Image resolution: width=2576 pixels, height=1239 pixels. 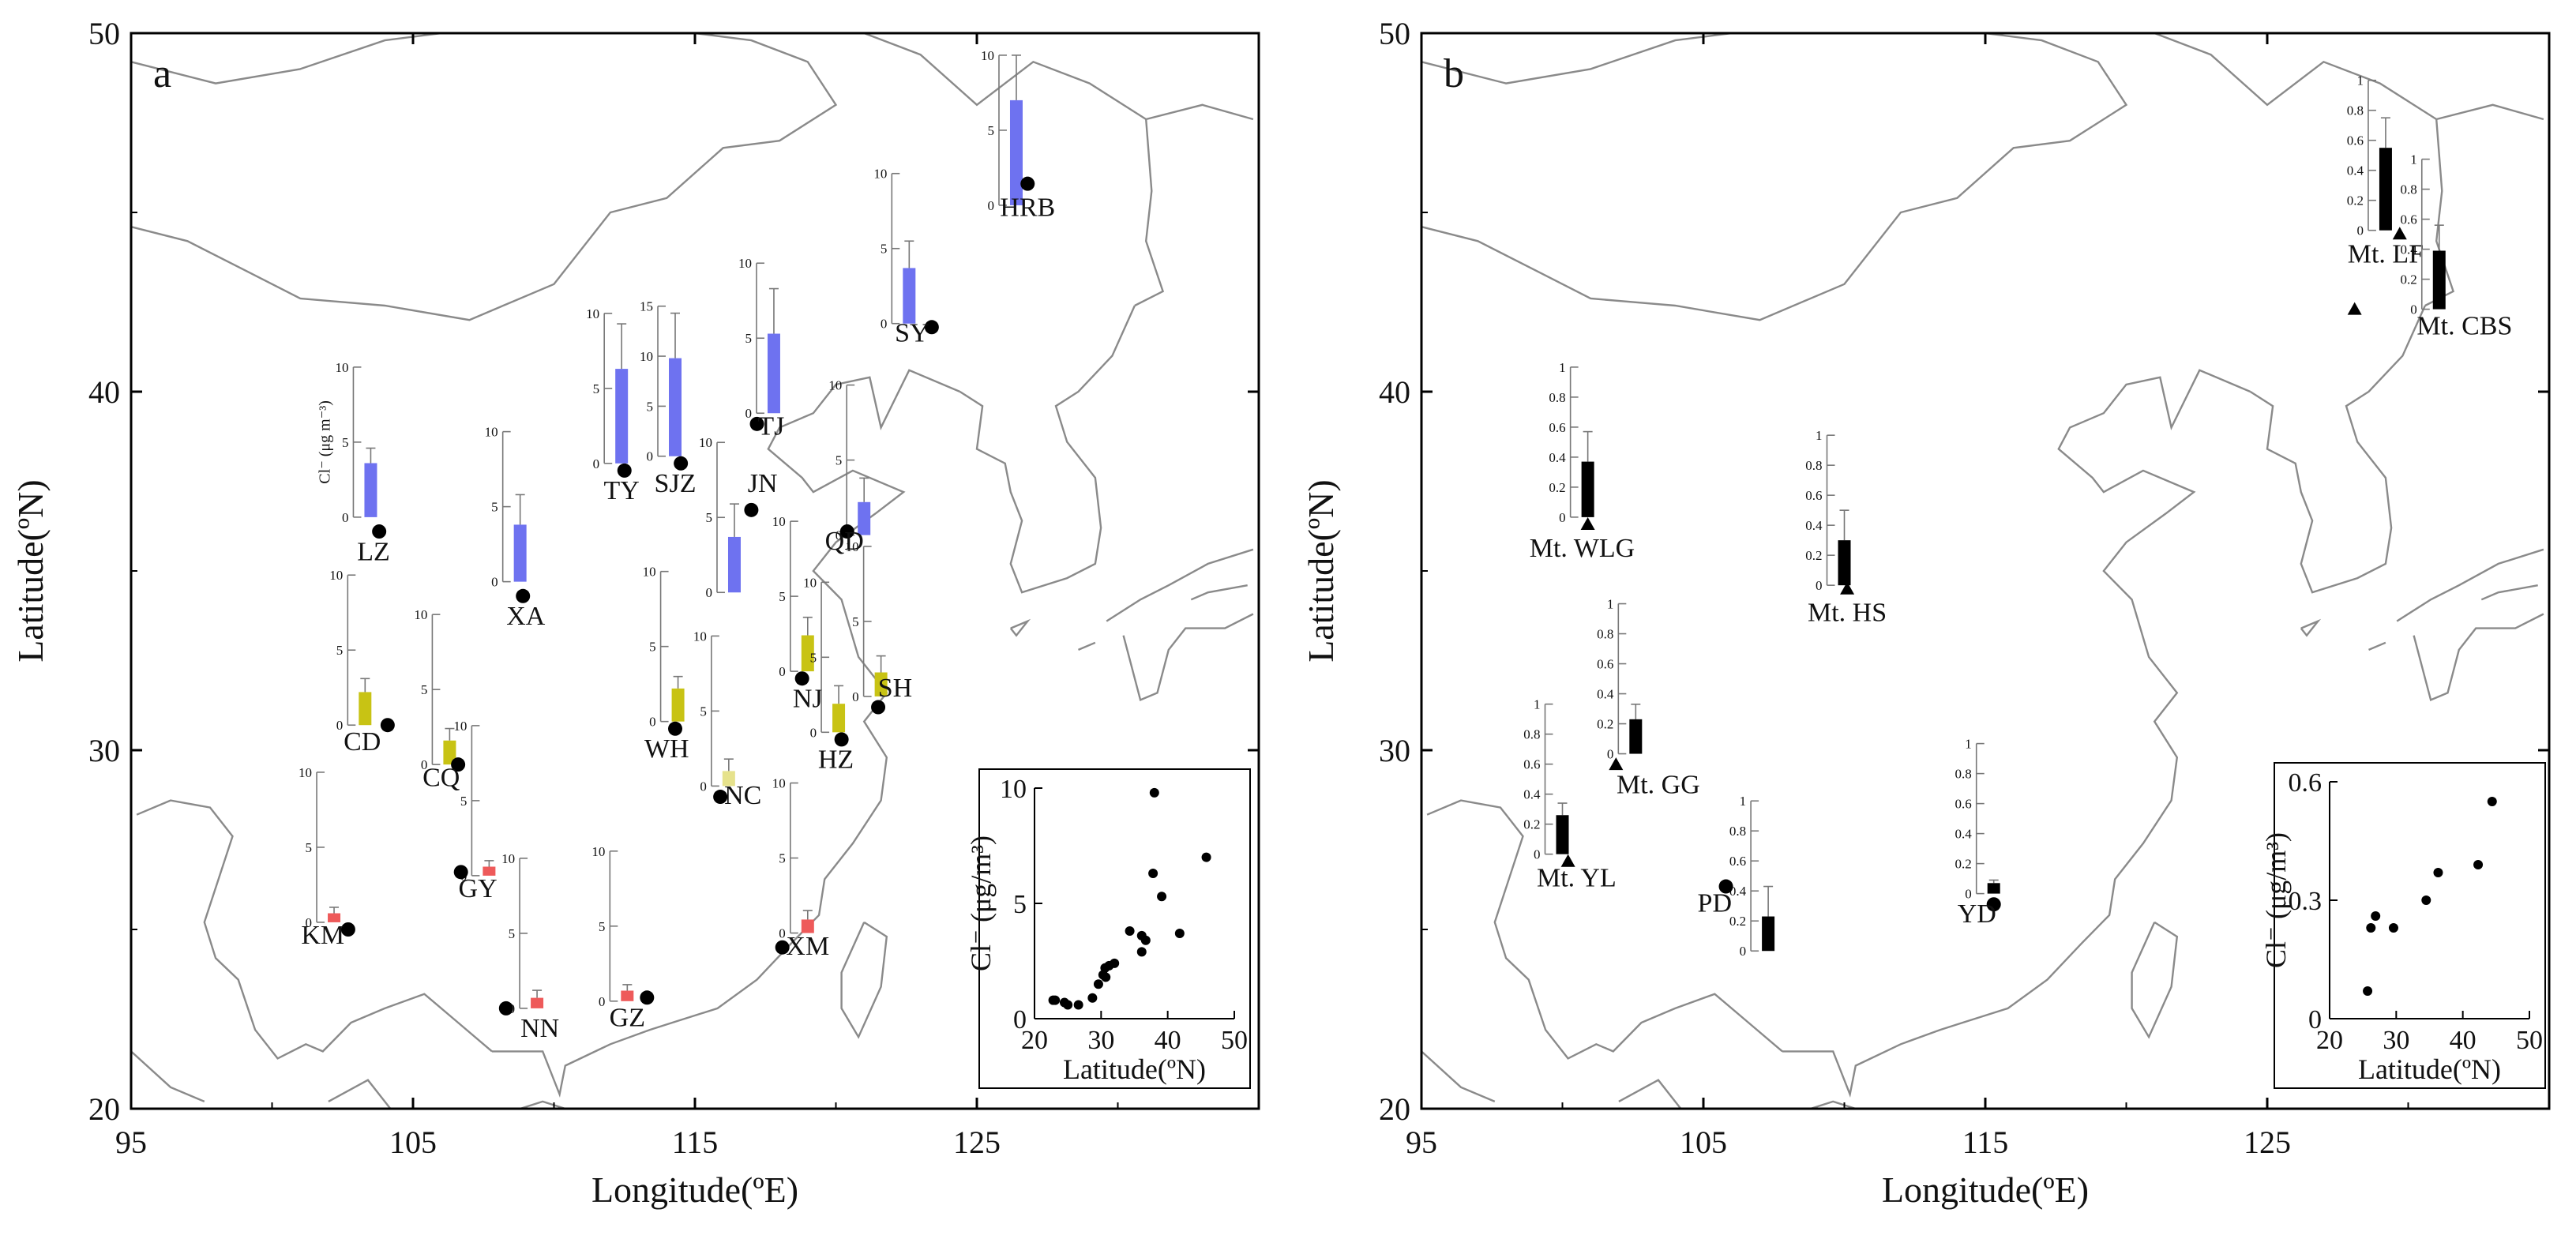 I want to click on bar-km, so click(x=334, y=917).